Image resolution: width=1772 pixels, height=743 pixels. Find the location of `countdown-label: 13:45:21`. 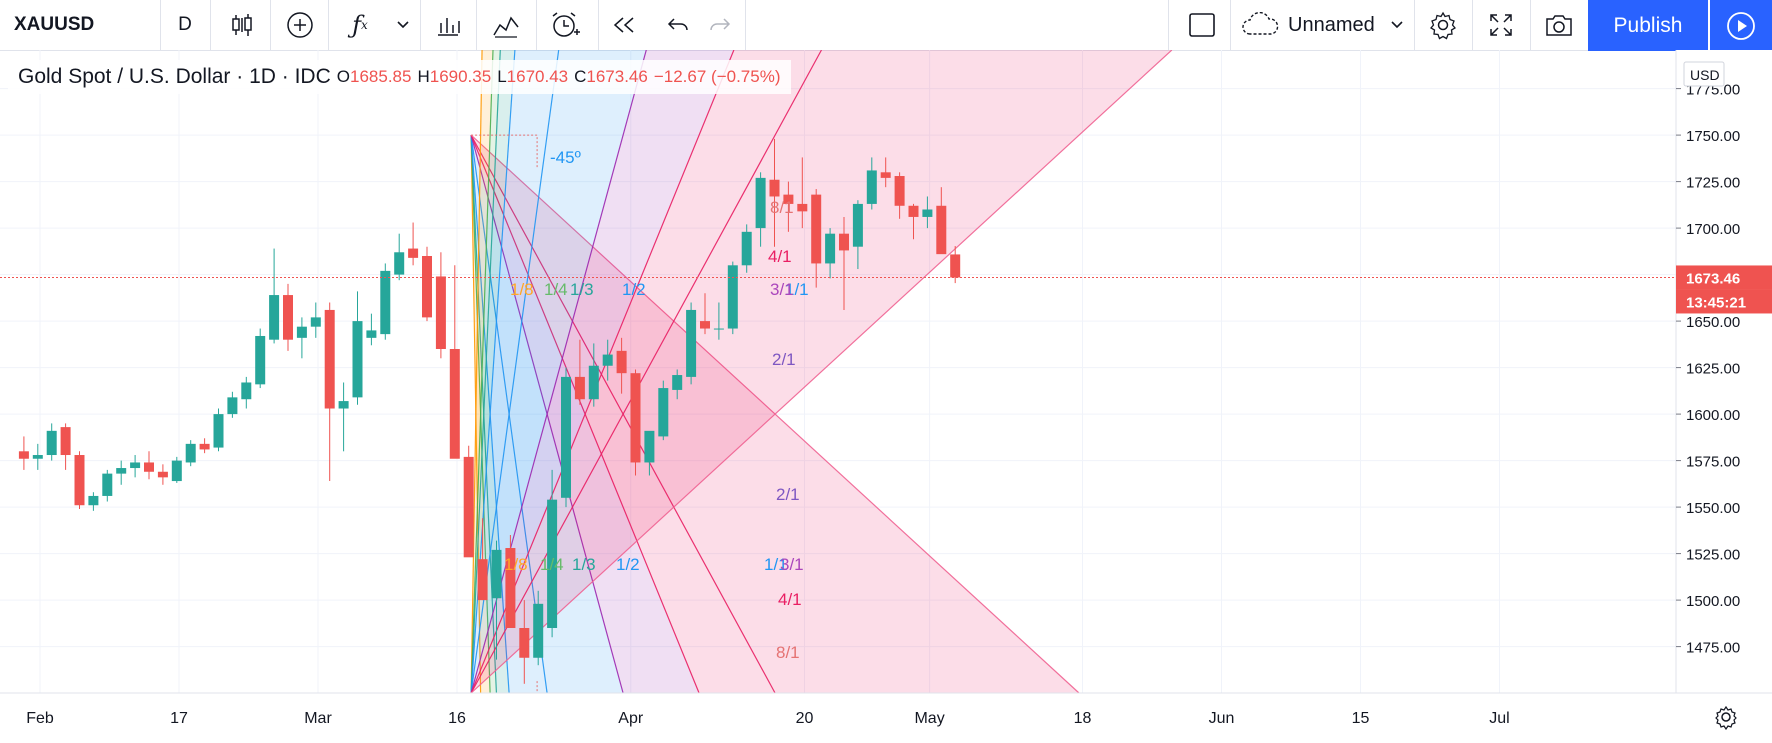

countdown-label: 13:45:21 is located at coordinates (1716, 302).